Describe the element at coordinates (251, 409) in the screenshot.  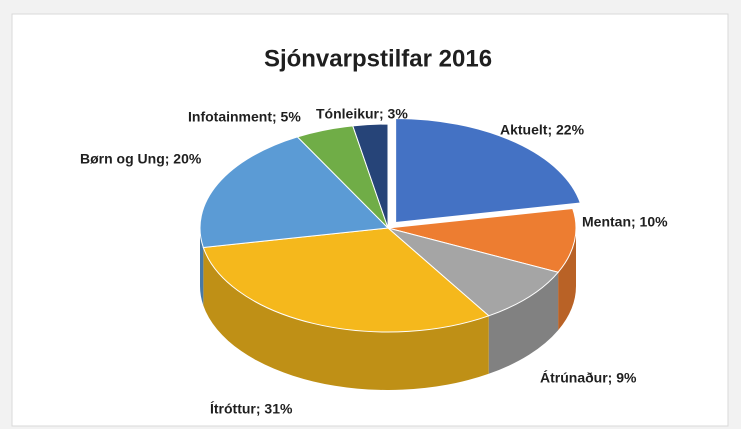
I see `data-label: Ítróttur; 31%` at that location.